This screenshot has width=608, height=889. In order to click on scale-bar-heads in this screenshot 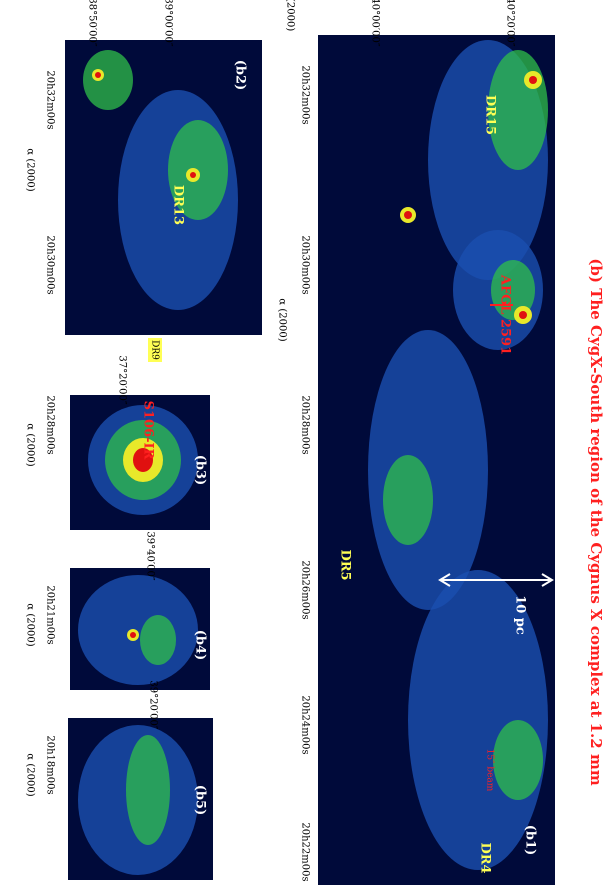, I will do `click(496, 580)`.